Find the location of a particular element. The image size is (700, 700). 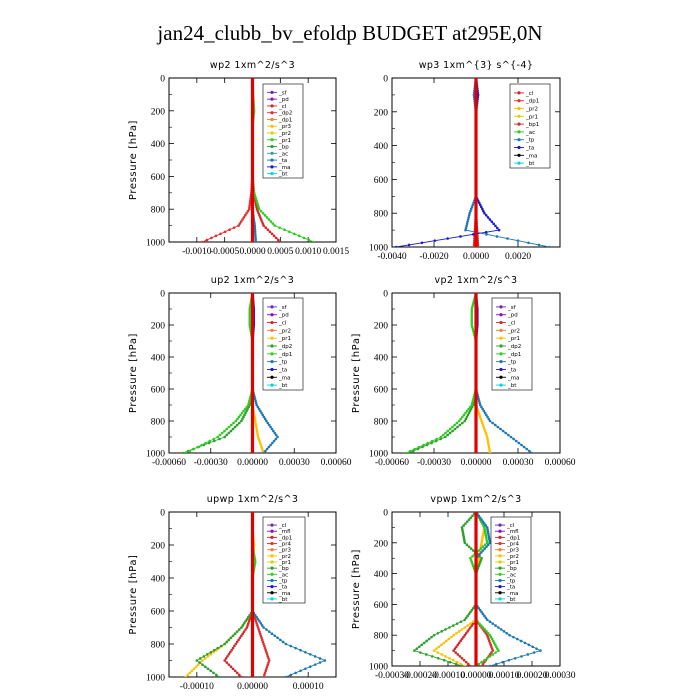

series-line-dp2 is located at coordinates (442, 373).